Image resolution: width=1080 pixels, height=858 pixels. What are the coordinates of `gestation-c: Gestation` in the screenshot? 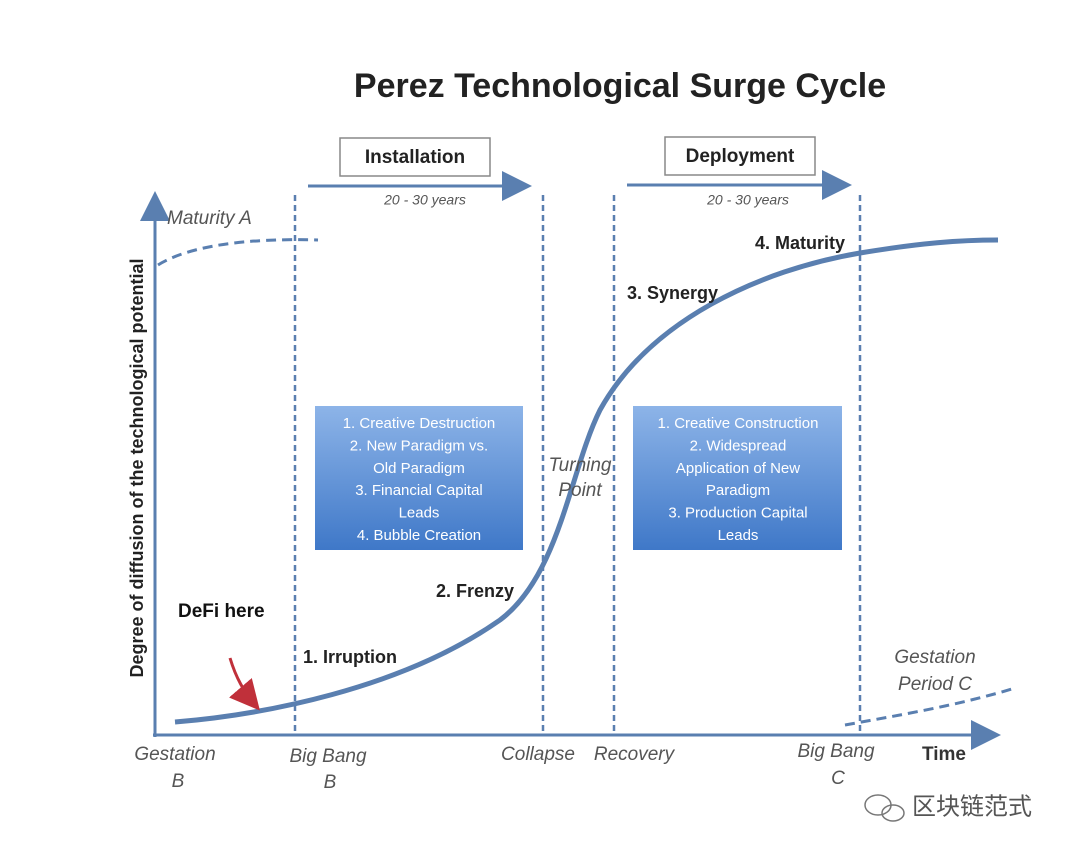 It's located at (934, 657).